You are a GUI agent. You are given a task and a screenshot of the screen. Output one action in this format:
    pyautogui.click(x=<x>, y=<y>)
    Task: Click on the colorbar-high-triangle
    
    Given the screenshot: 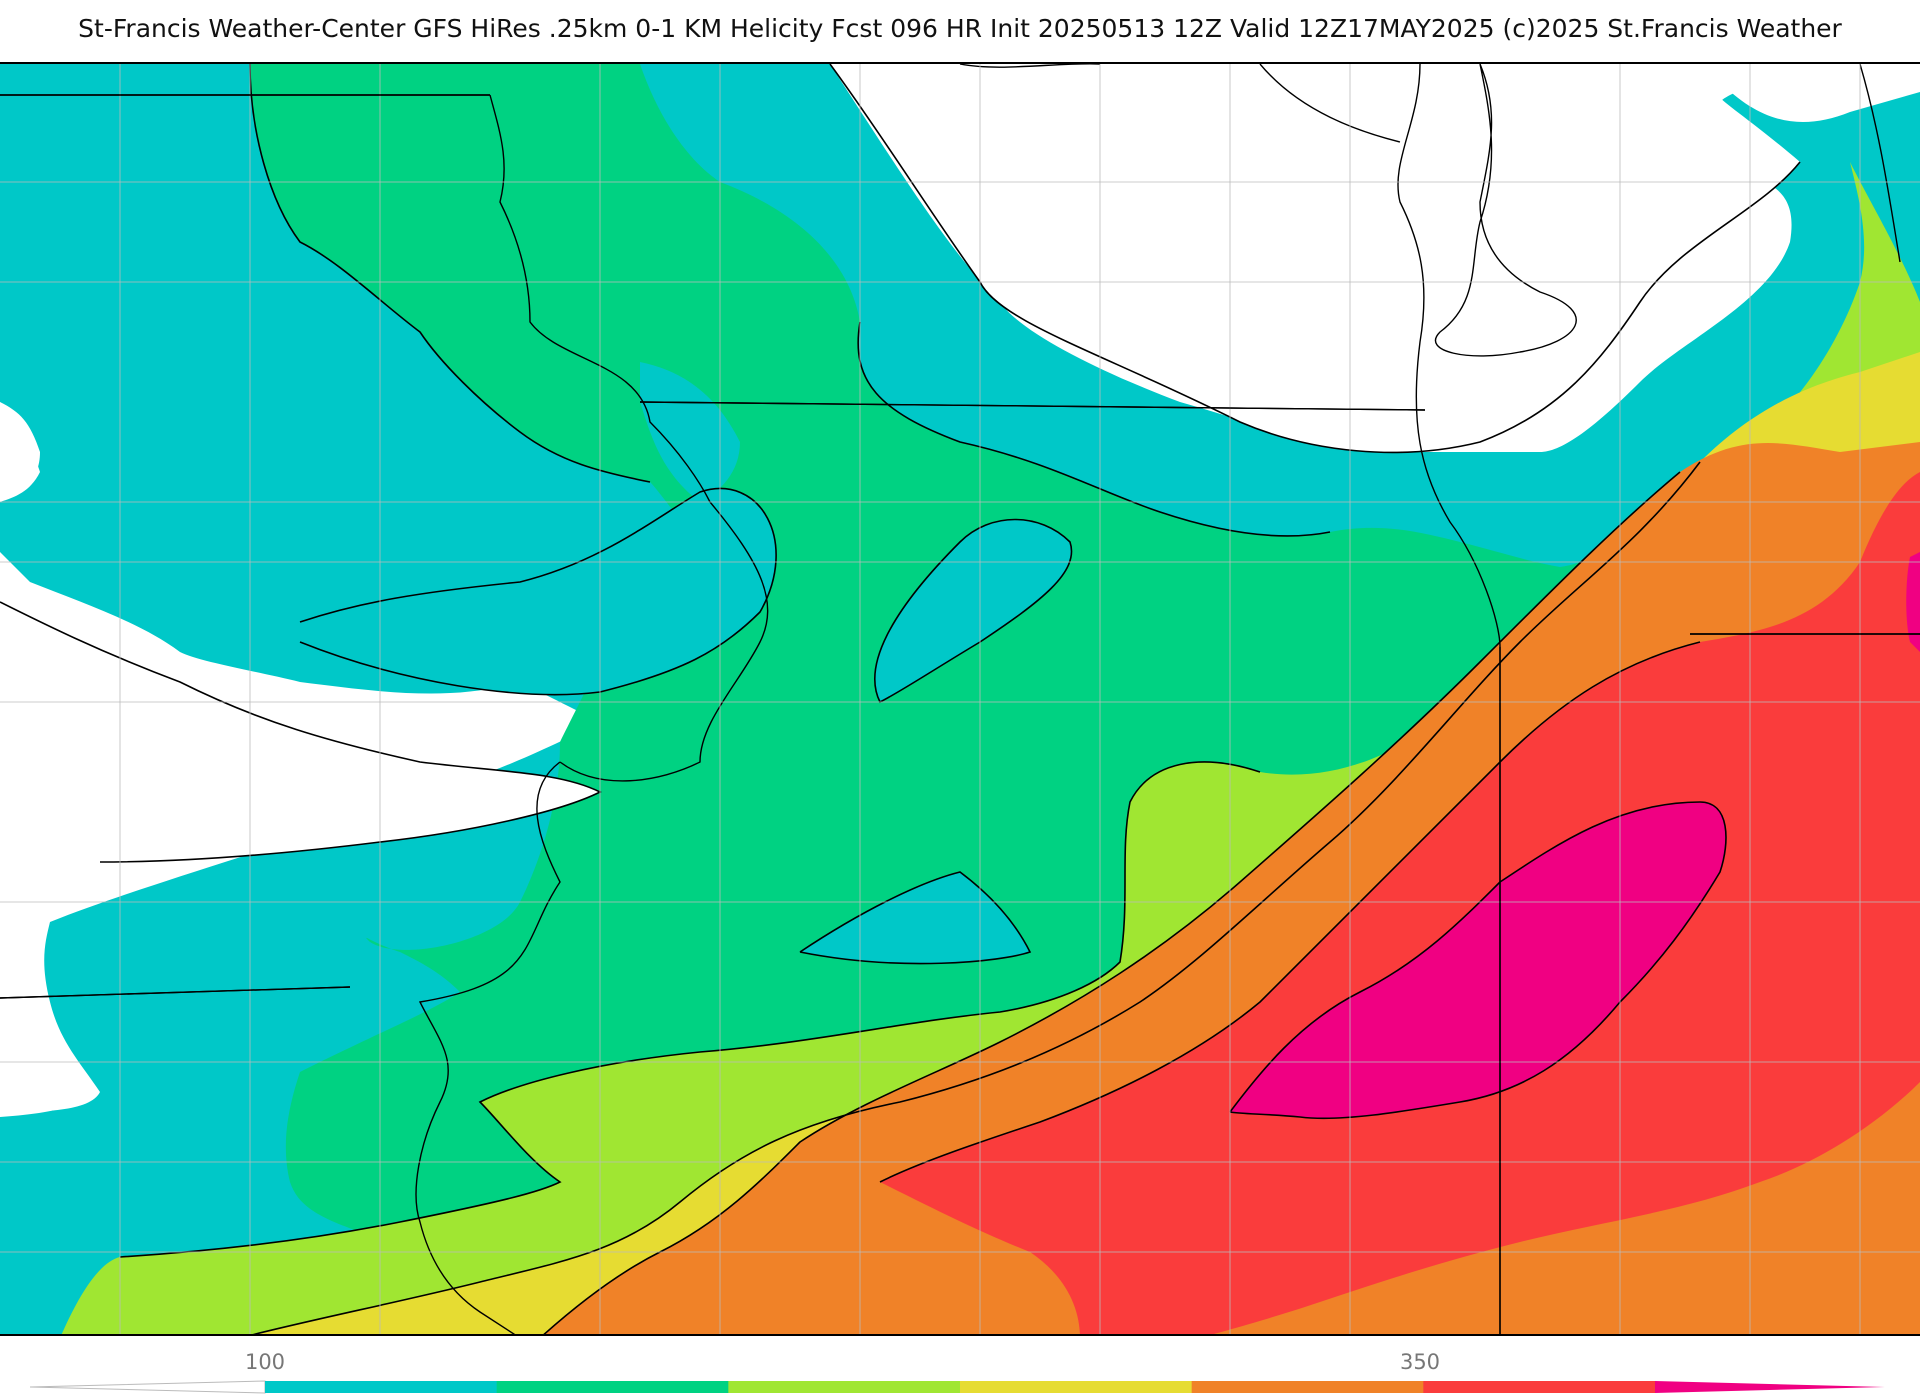 What is the action you would take?
    pyautogui.click(x=1770, y=1387)
    